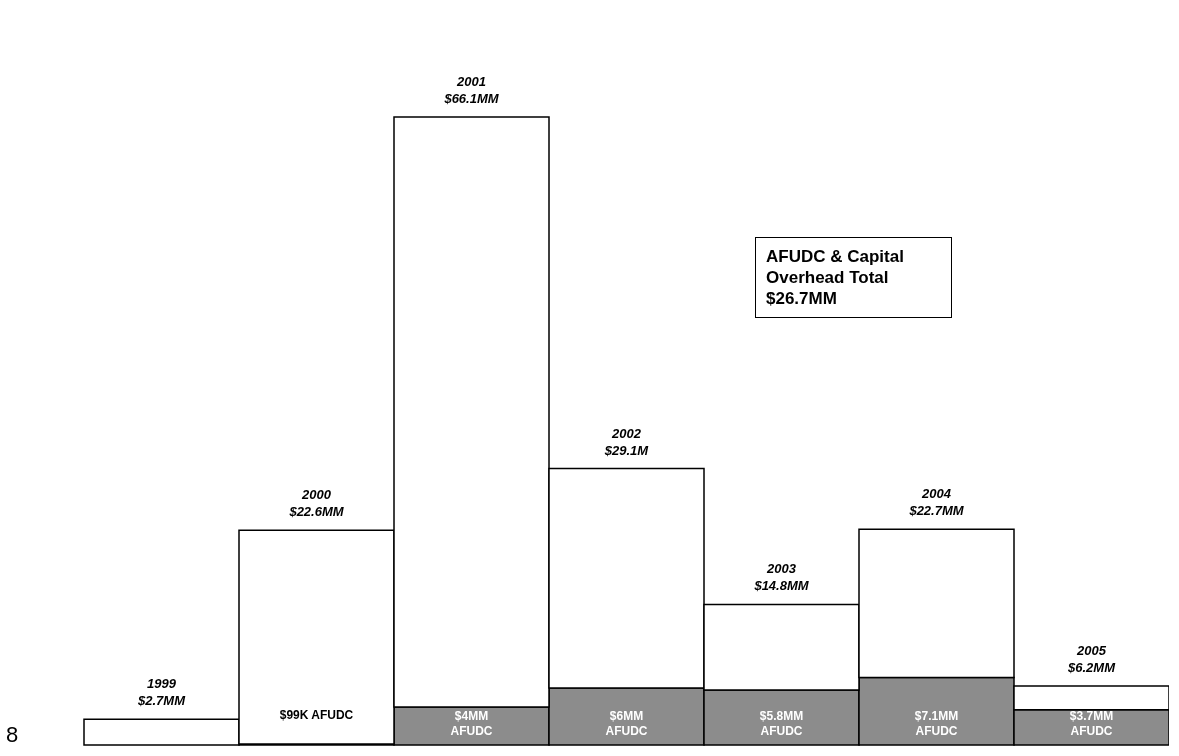 This screenshot has width=1179, height=756. What do you see at coordinates (162, 684) in the screenshot?
I see `x-tick-label: 1999` at bounding box center [162, 684].